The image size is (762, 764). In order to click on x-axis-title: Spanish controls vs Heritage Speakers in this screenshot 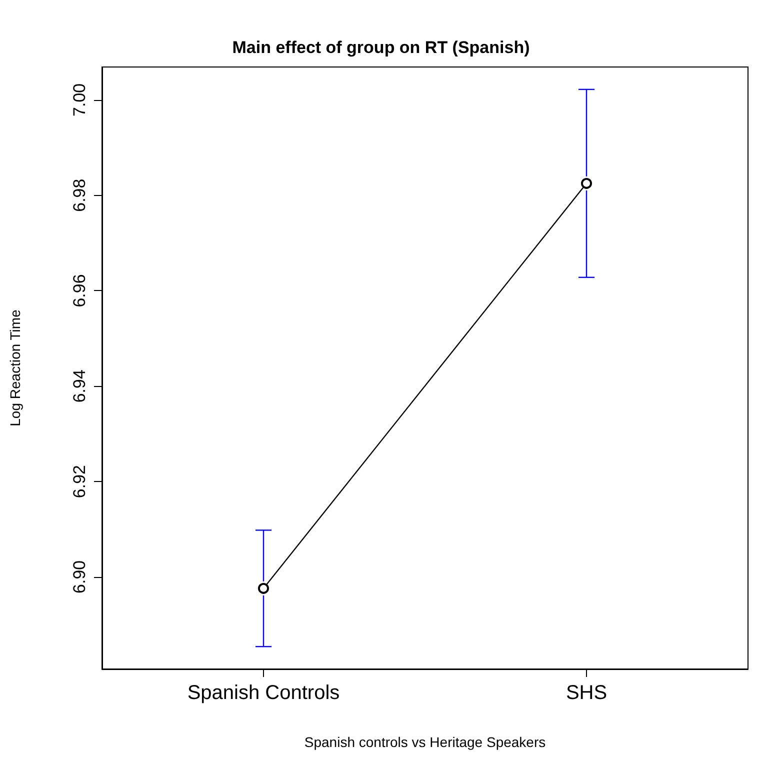, I will do `click(425, 742)`.